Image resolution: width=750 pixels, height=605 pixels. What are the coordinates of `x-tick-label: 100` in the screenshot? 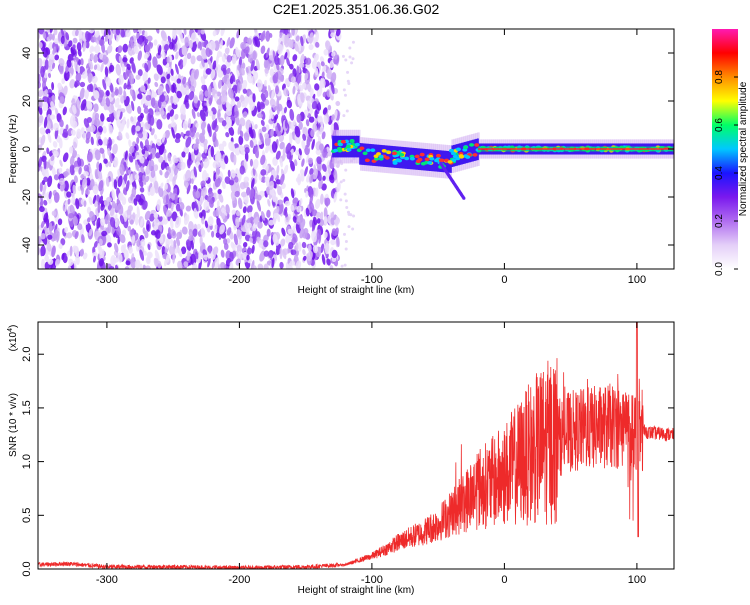 It's located at (637, 580).